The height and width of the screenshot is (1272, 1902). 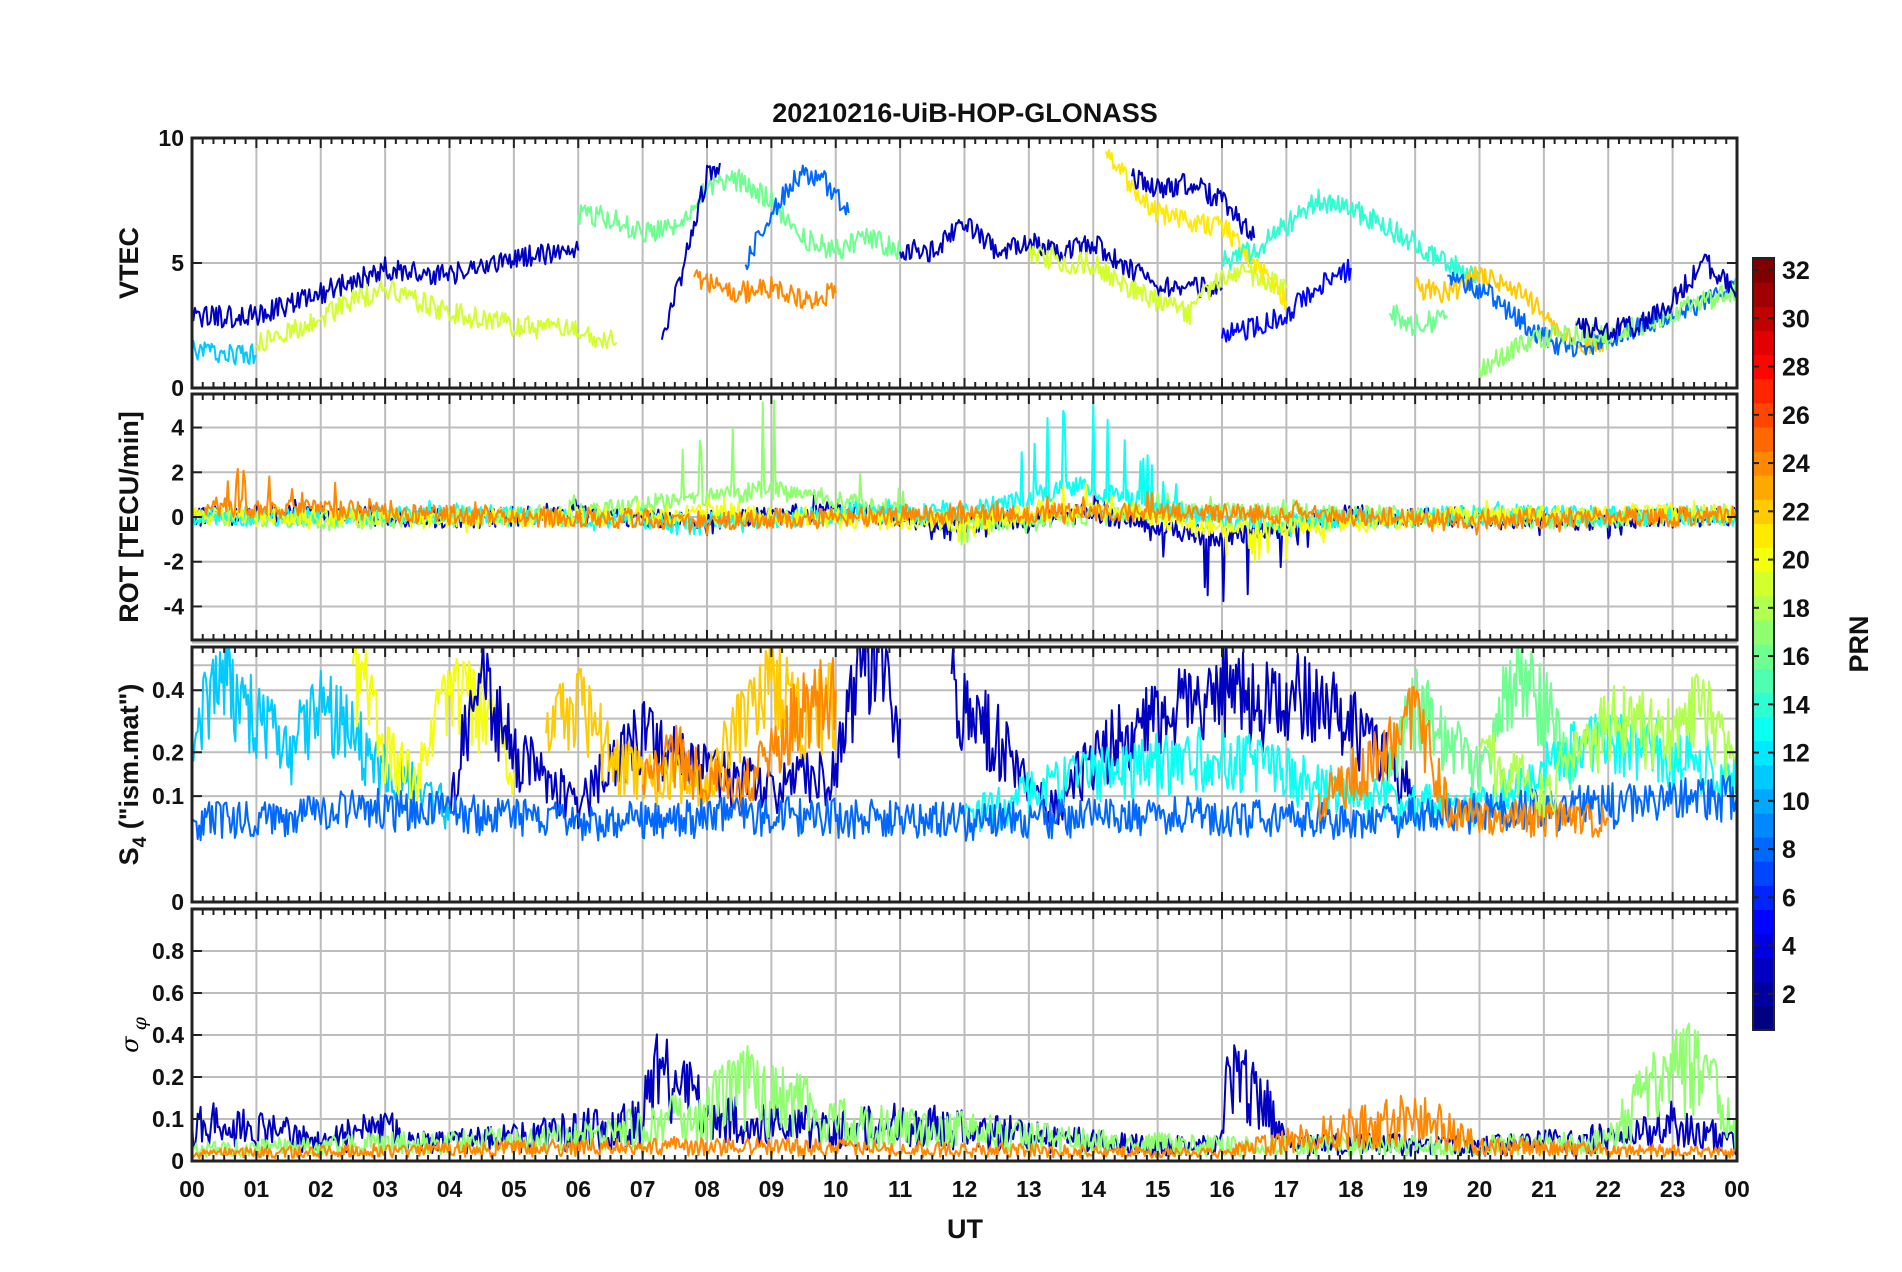 What do you see at coordinates (257, 1189) in the screenshot?
I see `x-tick-label: 01` at bounding box center [257, 1189].